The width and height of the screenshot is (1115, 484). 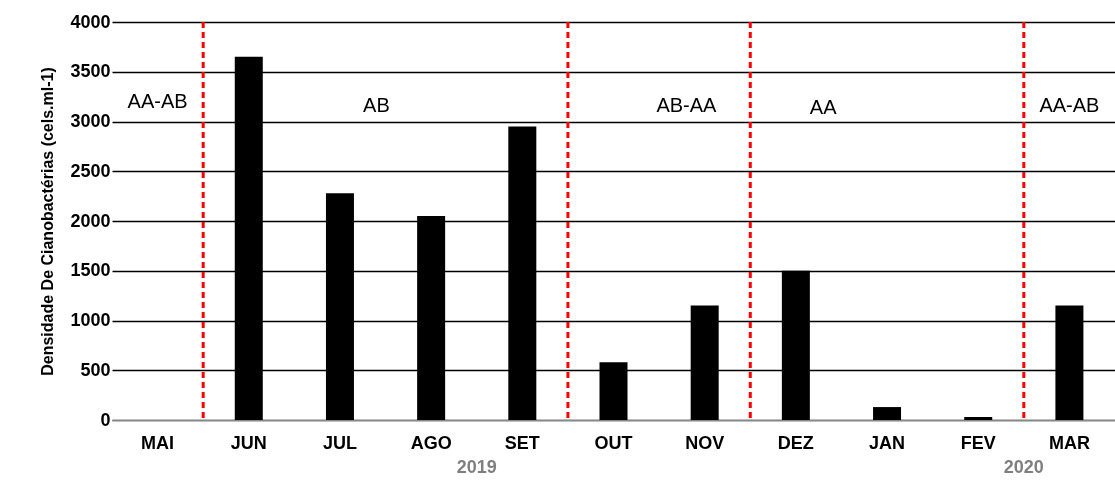 What do you see at coordinates (339, 442) in the screenshot?
I see `x-tick-label: JUL` at bounding box center [339, 442].